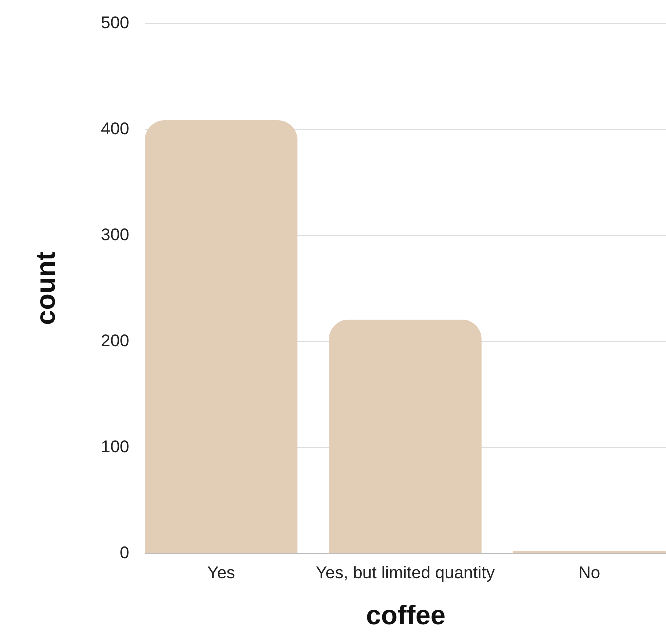 The image size is (666, 637). What do you see at coordinates (115, 23) in the screenshot?
I see `y-tick-label: 500` at bounding box center [115, 23].